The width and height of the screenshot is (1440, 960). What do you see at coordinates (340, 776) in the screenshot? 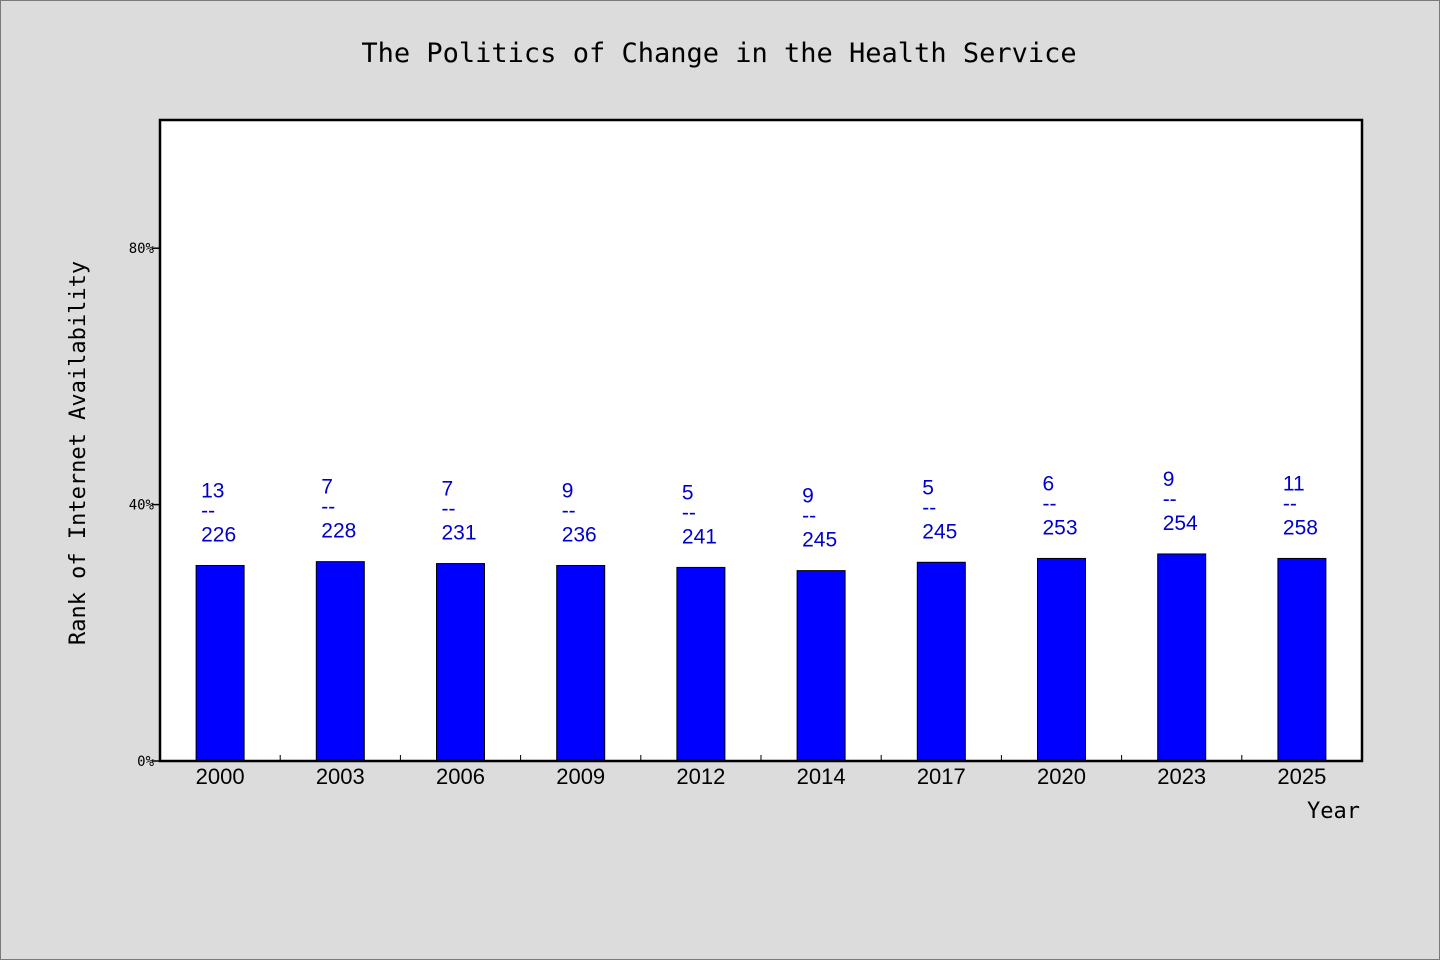
I see `x-tick-label: 2003` at bounding box center [340, 776].